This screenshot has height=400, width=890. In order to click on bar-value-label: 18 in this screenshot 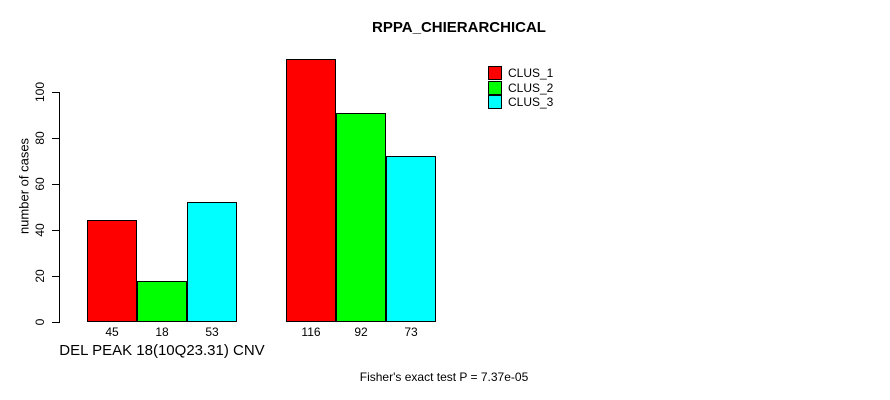, I will do `click(162, 332)`.